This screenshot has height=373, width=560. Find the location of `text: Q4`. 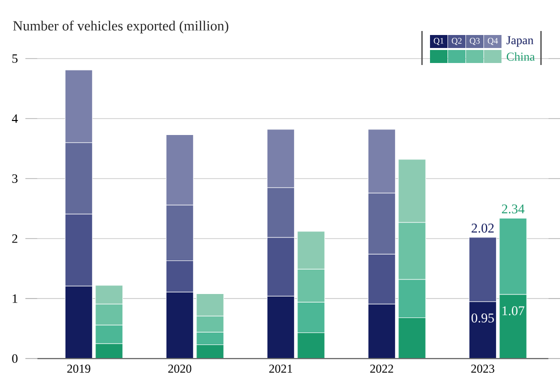

text: Q4 is located at coordinates (493, 42).